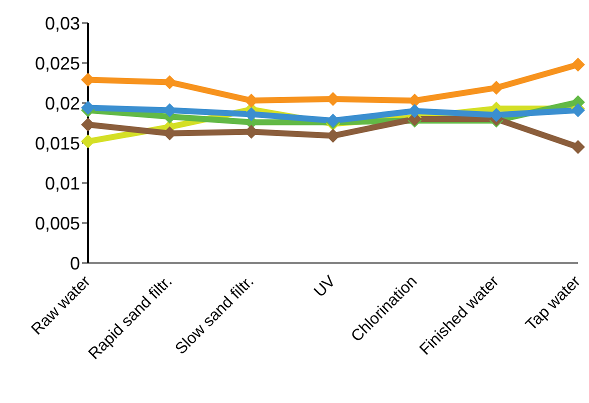 This screenshot has height=403, width=589. What do you see at coordinates (57, 63) in the screenshot?
I see `y-tick-label: 0,025` at bounding box center [57, 63].